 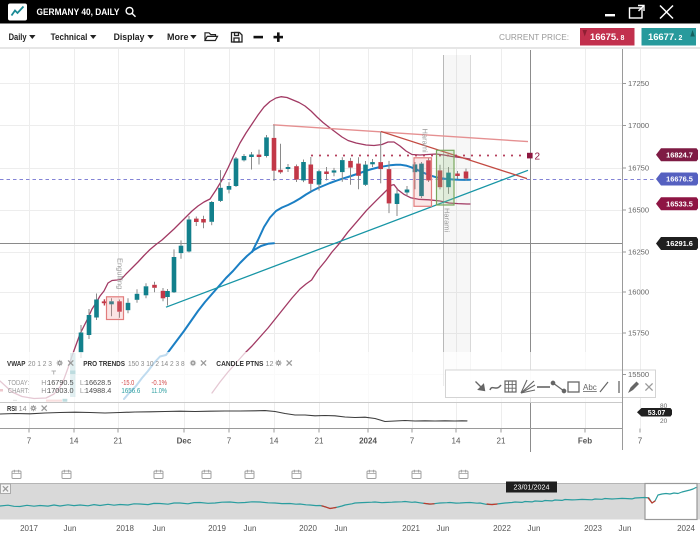 I want to click on svg-text: 23/01/2024, so click(x=532, y=487).